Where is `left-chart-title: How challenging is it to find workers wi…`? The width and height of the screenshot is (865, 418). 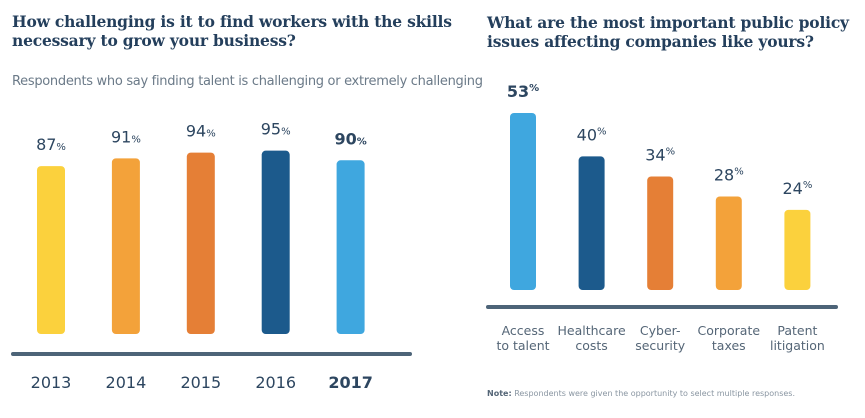
left-chart-title: How challenging is it to find workers wi… is located at coordinates (232, 31).